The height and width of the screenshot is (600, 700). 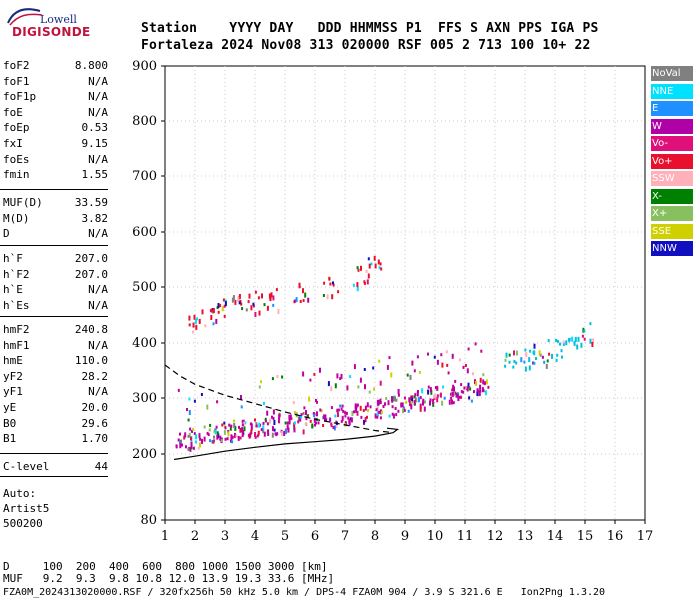 What do you see at coordinates (13, 290) in the screenshot?
I see `param-name: h`E` at bounding box center [13, 290].